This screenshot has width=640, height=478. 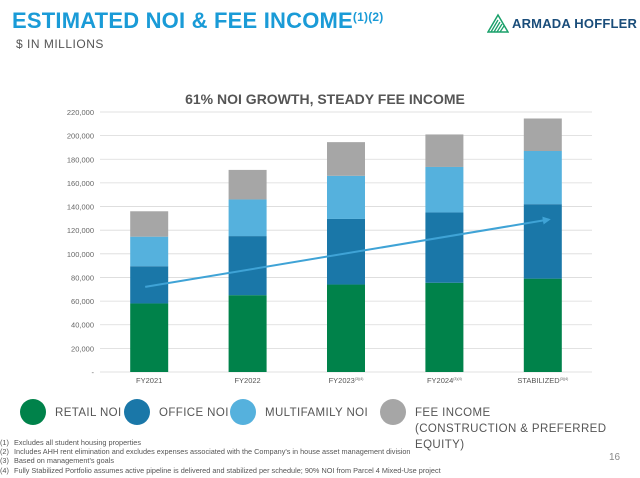 What do you see at coordinates (325, 99) in the screenshot?
I see `chart-title: 61% NOI GROWTH, STEADY FEE INCOME` at bounding box center [325, 99].